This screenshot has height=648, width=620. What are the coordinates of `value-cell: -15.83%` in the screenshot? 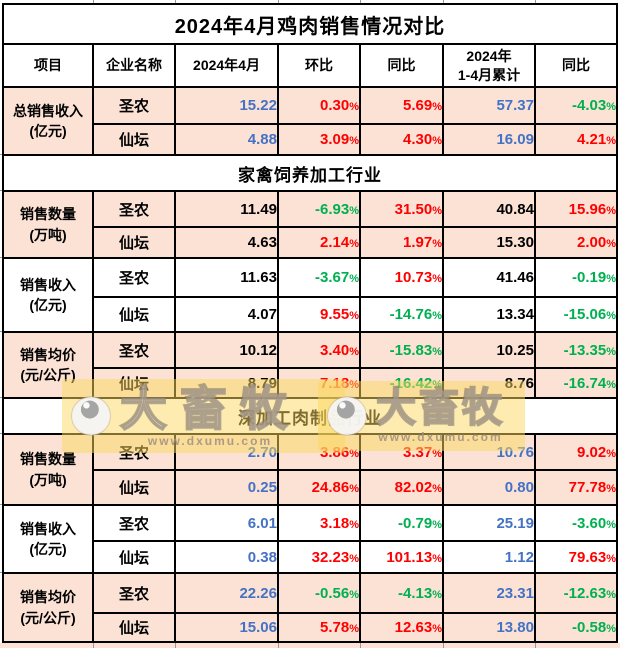 It's located at (401, 350).